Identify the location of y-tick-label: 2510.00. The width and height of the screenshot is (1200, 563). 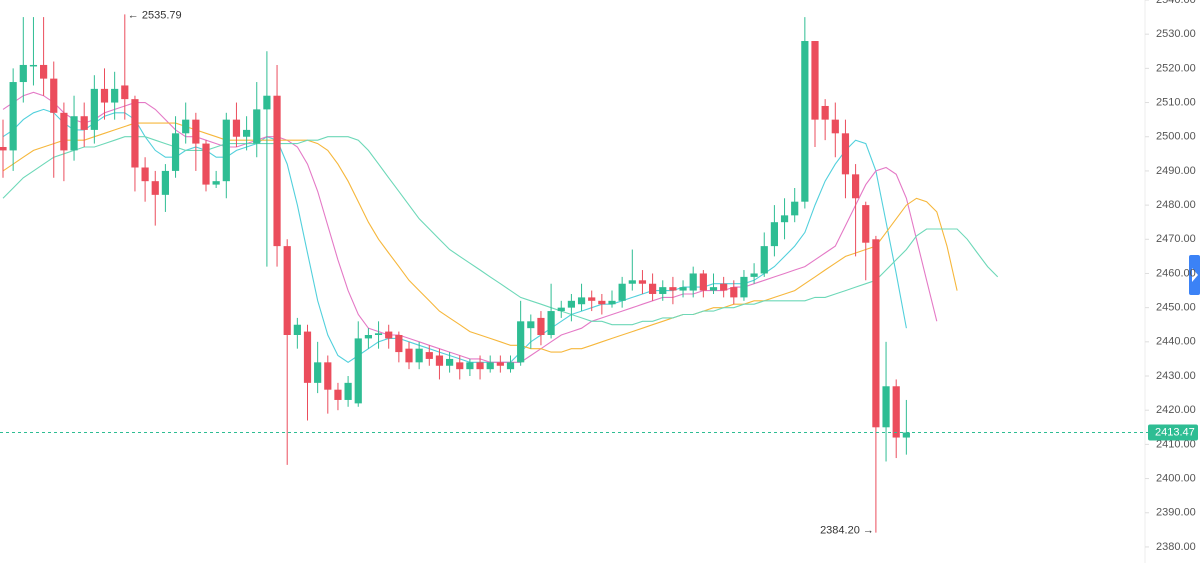
(1176, 102).